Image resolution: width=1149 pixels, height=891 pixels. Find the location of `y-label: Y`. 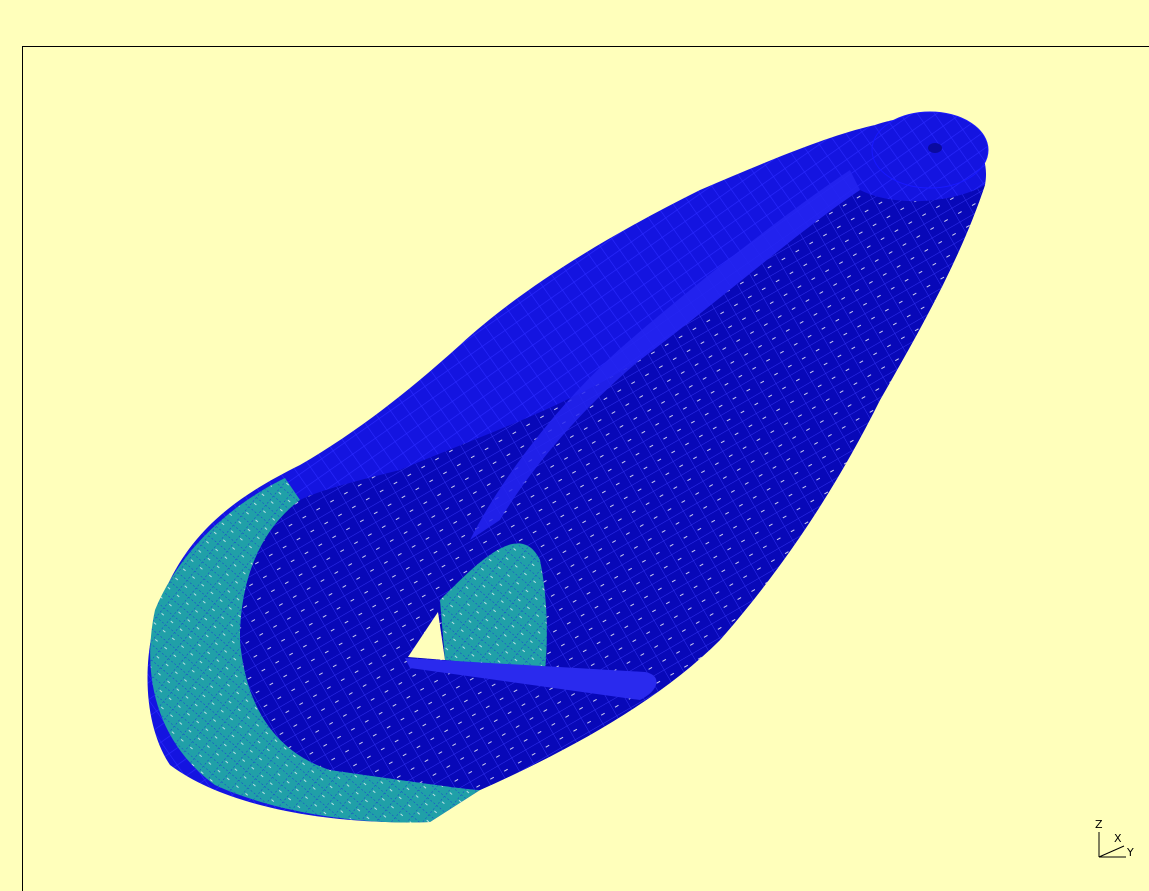

y-label: Y is located at coordinates (1130, 852).